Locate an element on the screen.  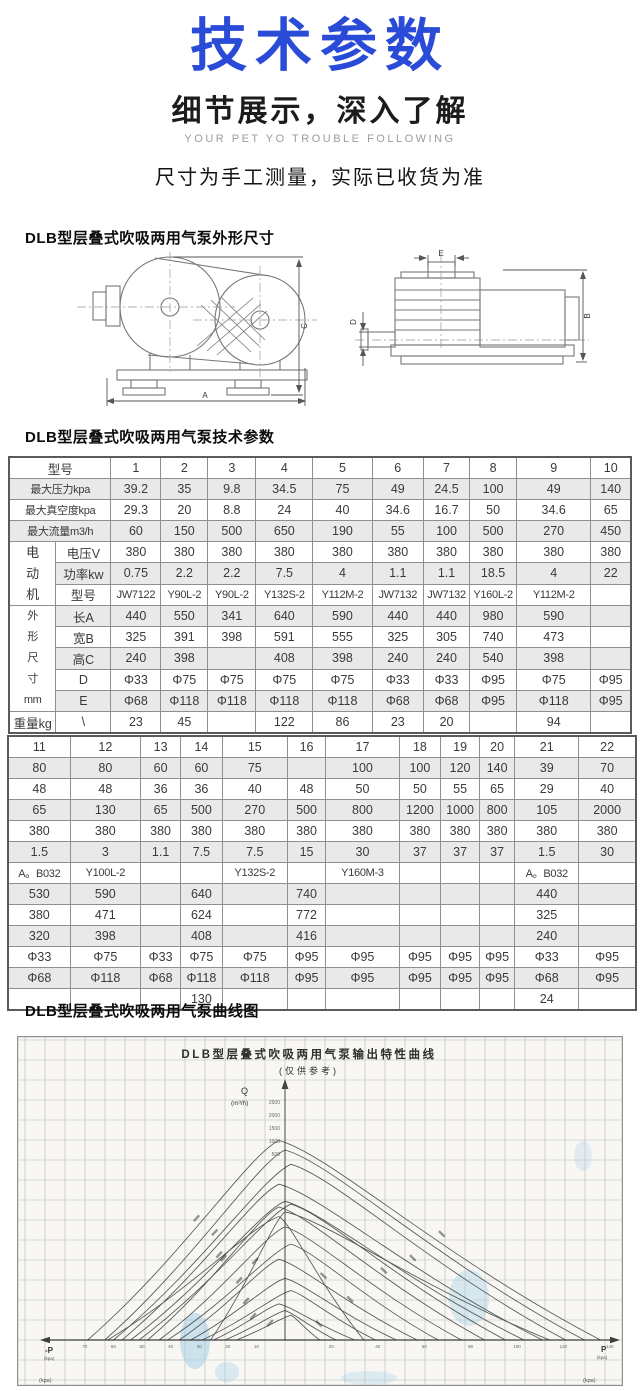
value-cell: 2000 is located at coordinates (607, 810).